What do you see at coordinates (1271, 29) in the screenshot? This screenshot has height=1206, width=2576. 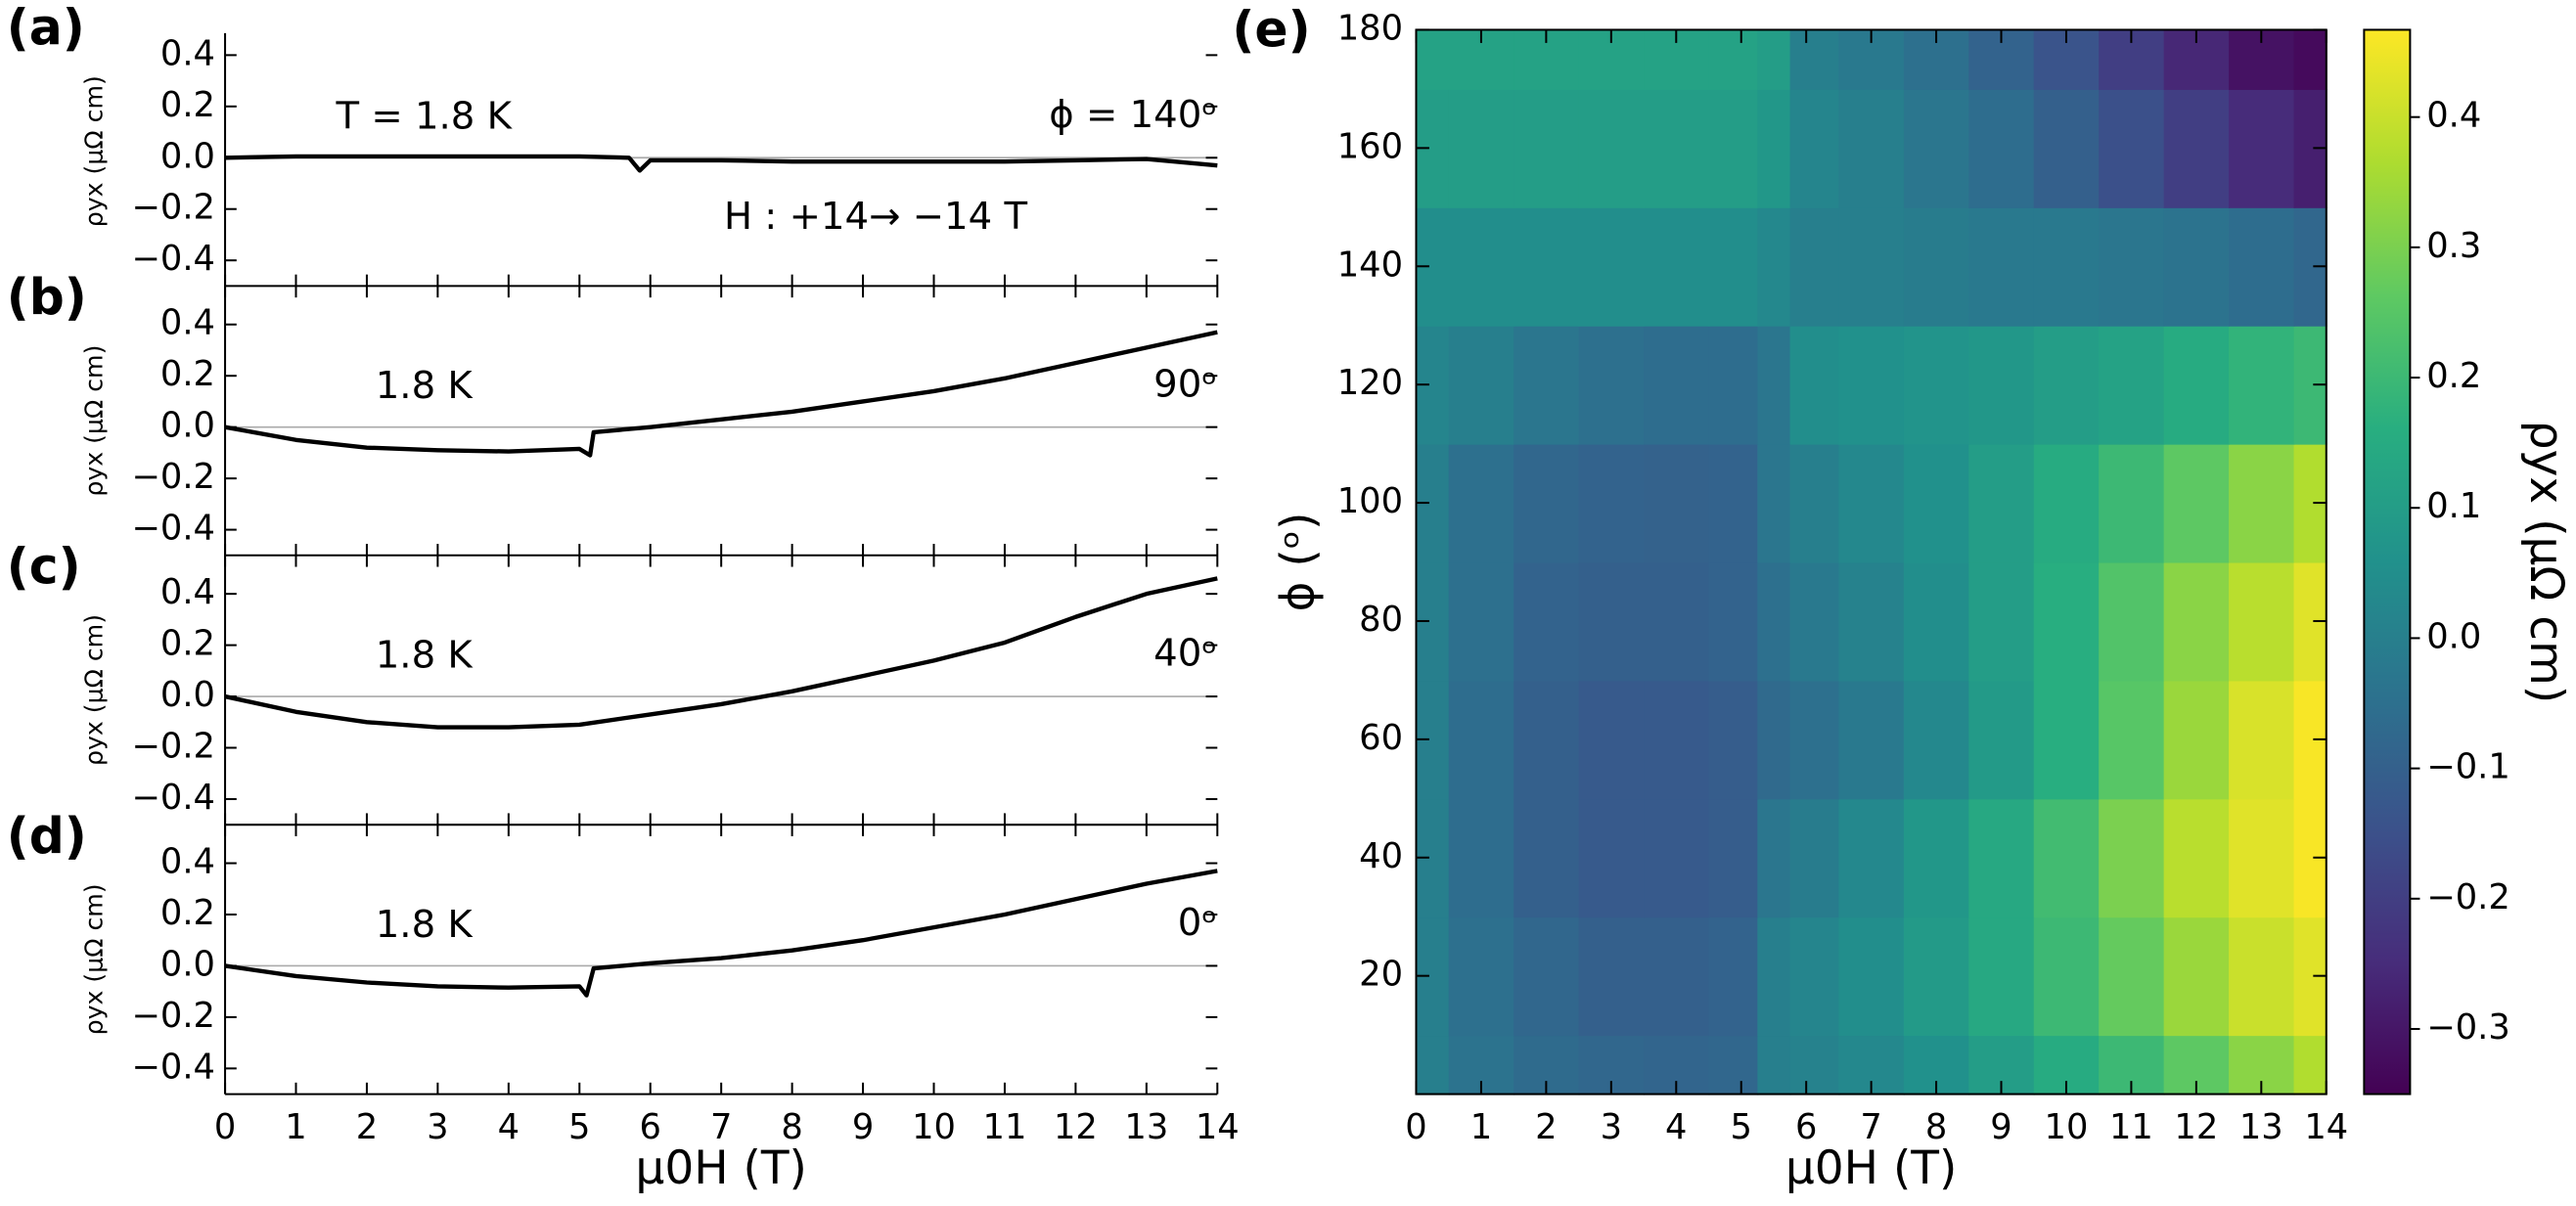 I see `panel-label: (e)` at bounding box center [1271, 29].